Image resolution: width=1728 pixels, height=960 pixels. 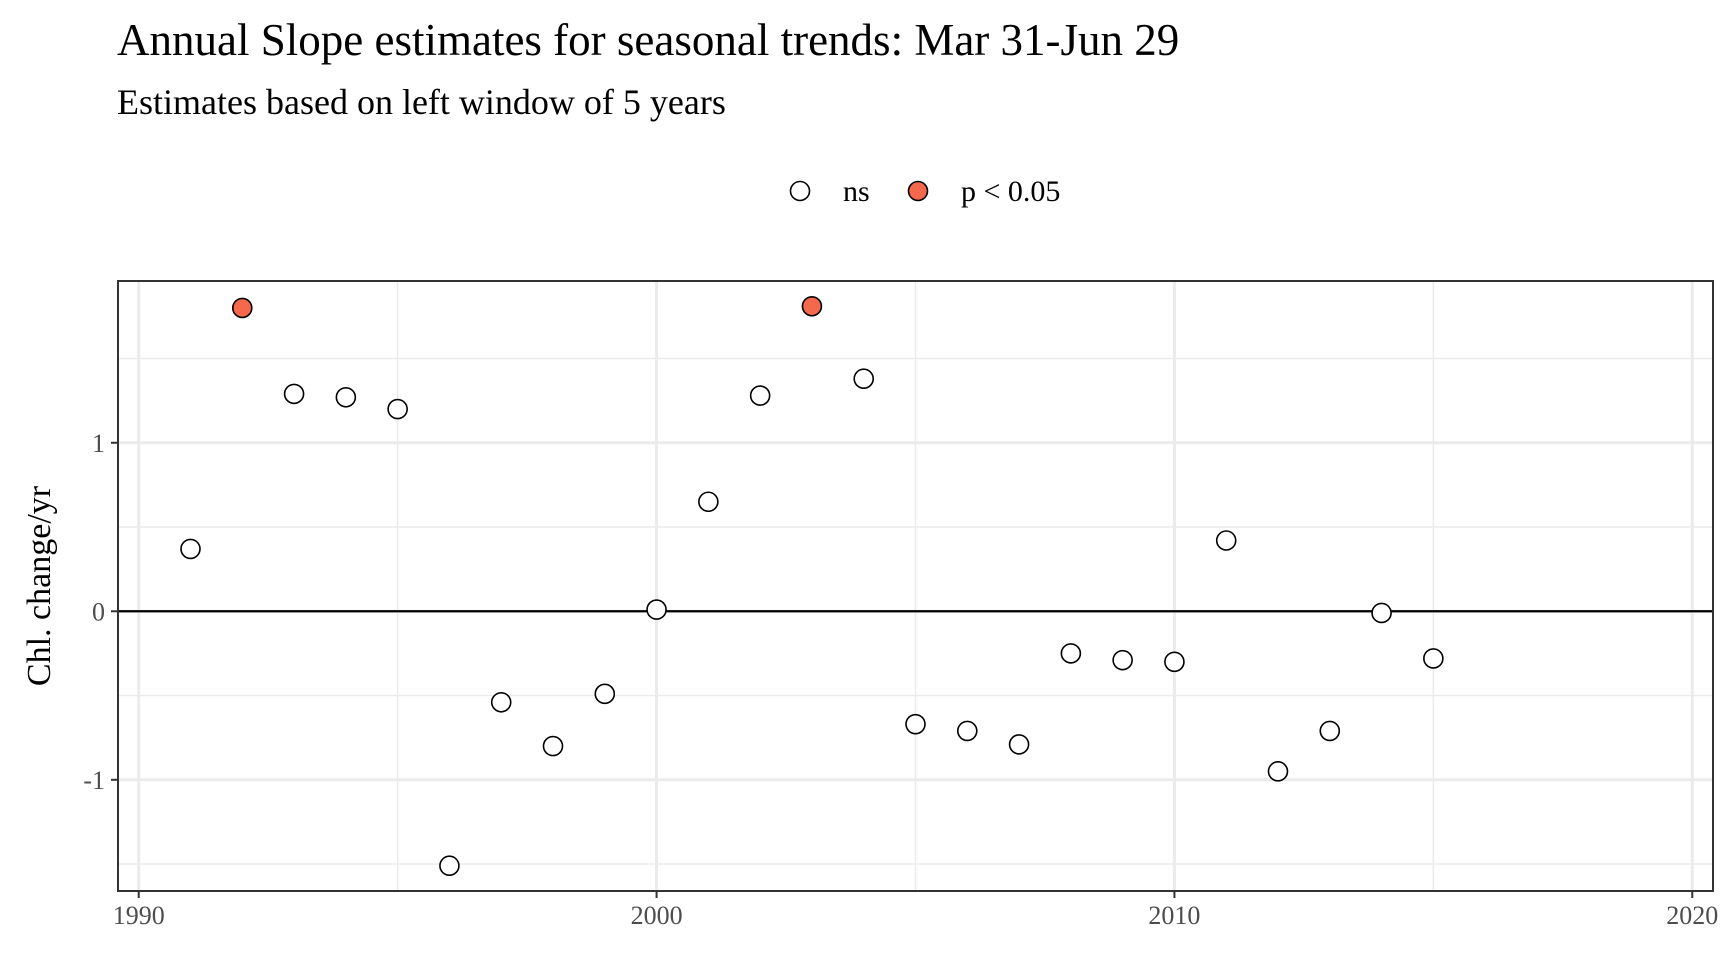 I want to click on y-tick-label: 0, so click(x=98, y=611).